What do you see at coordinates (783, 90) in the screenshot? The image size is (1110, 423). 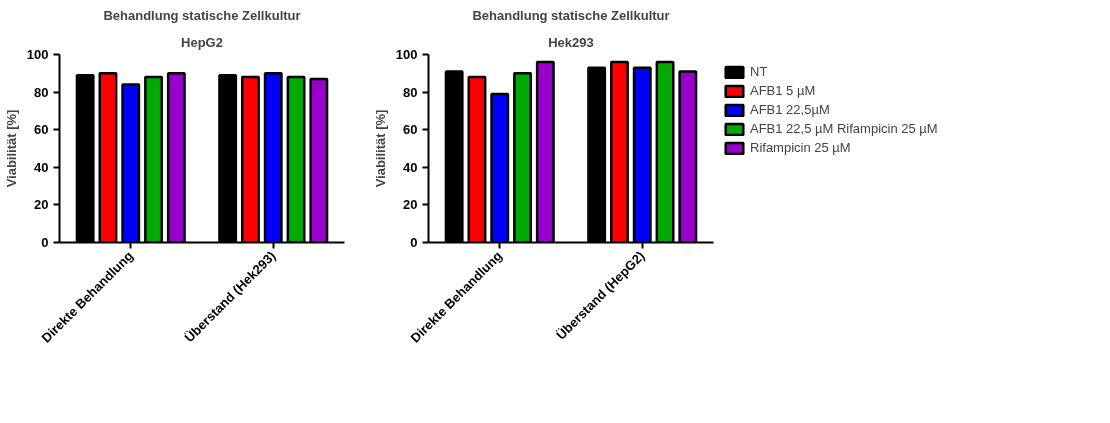 I see `legend-label: AFB1 5 µM` at bounding box center [783, 90].